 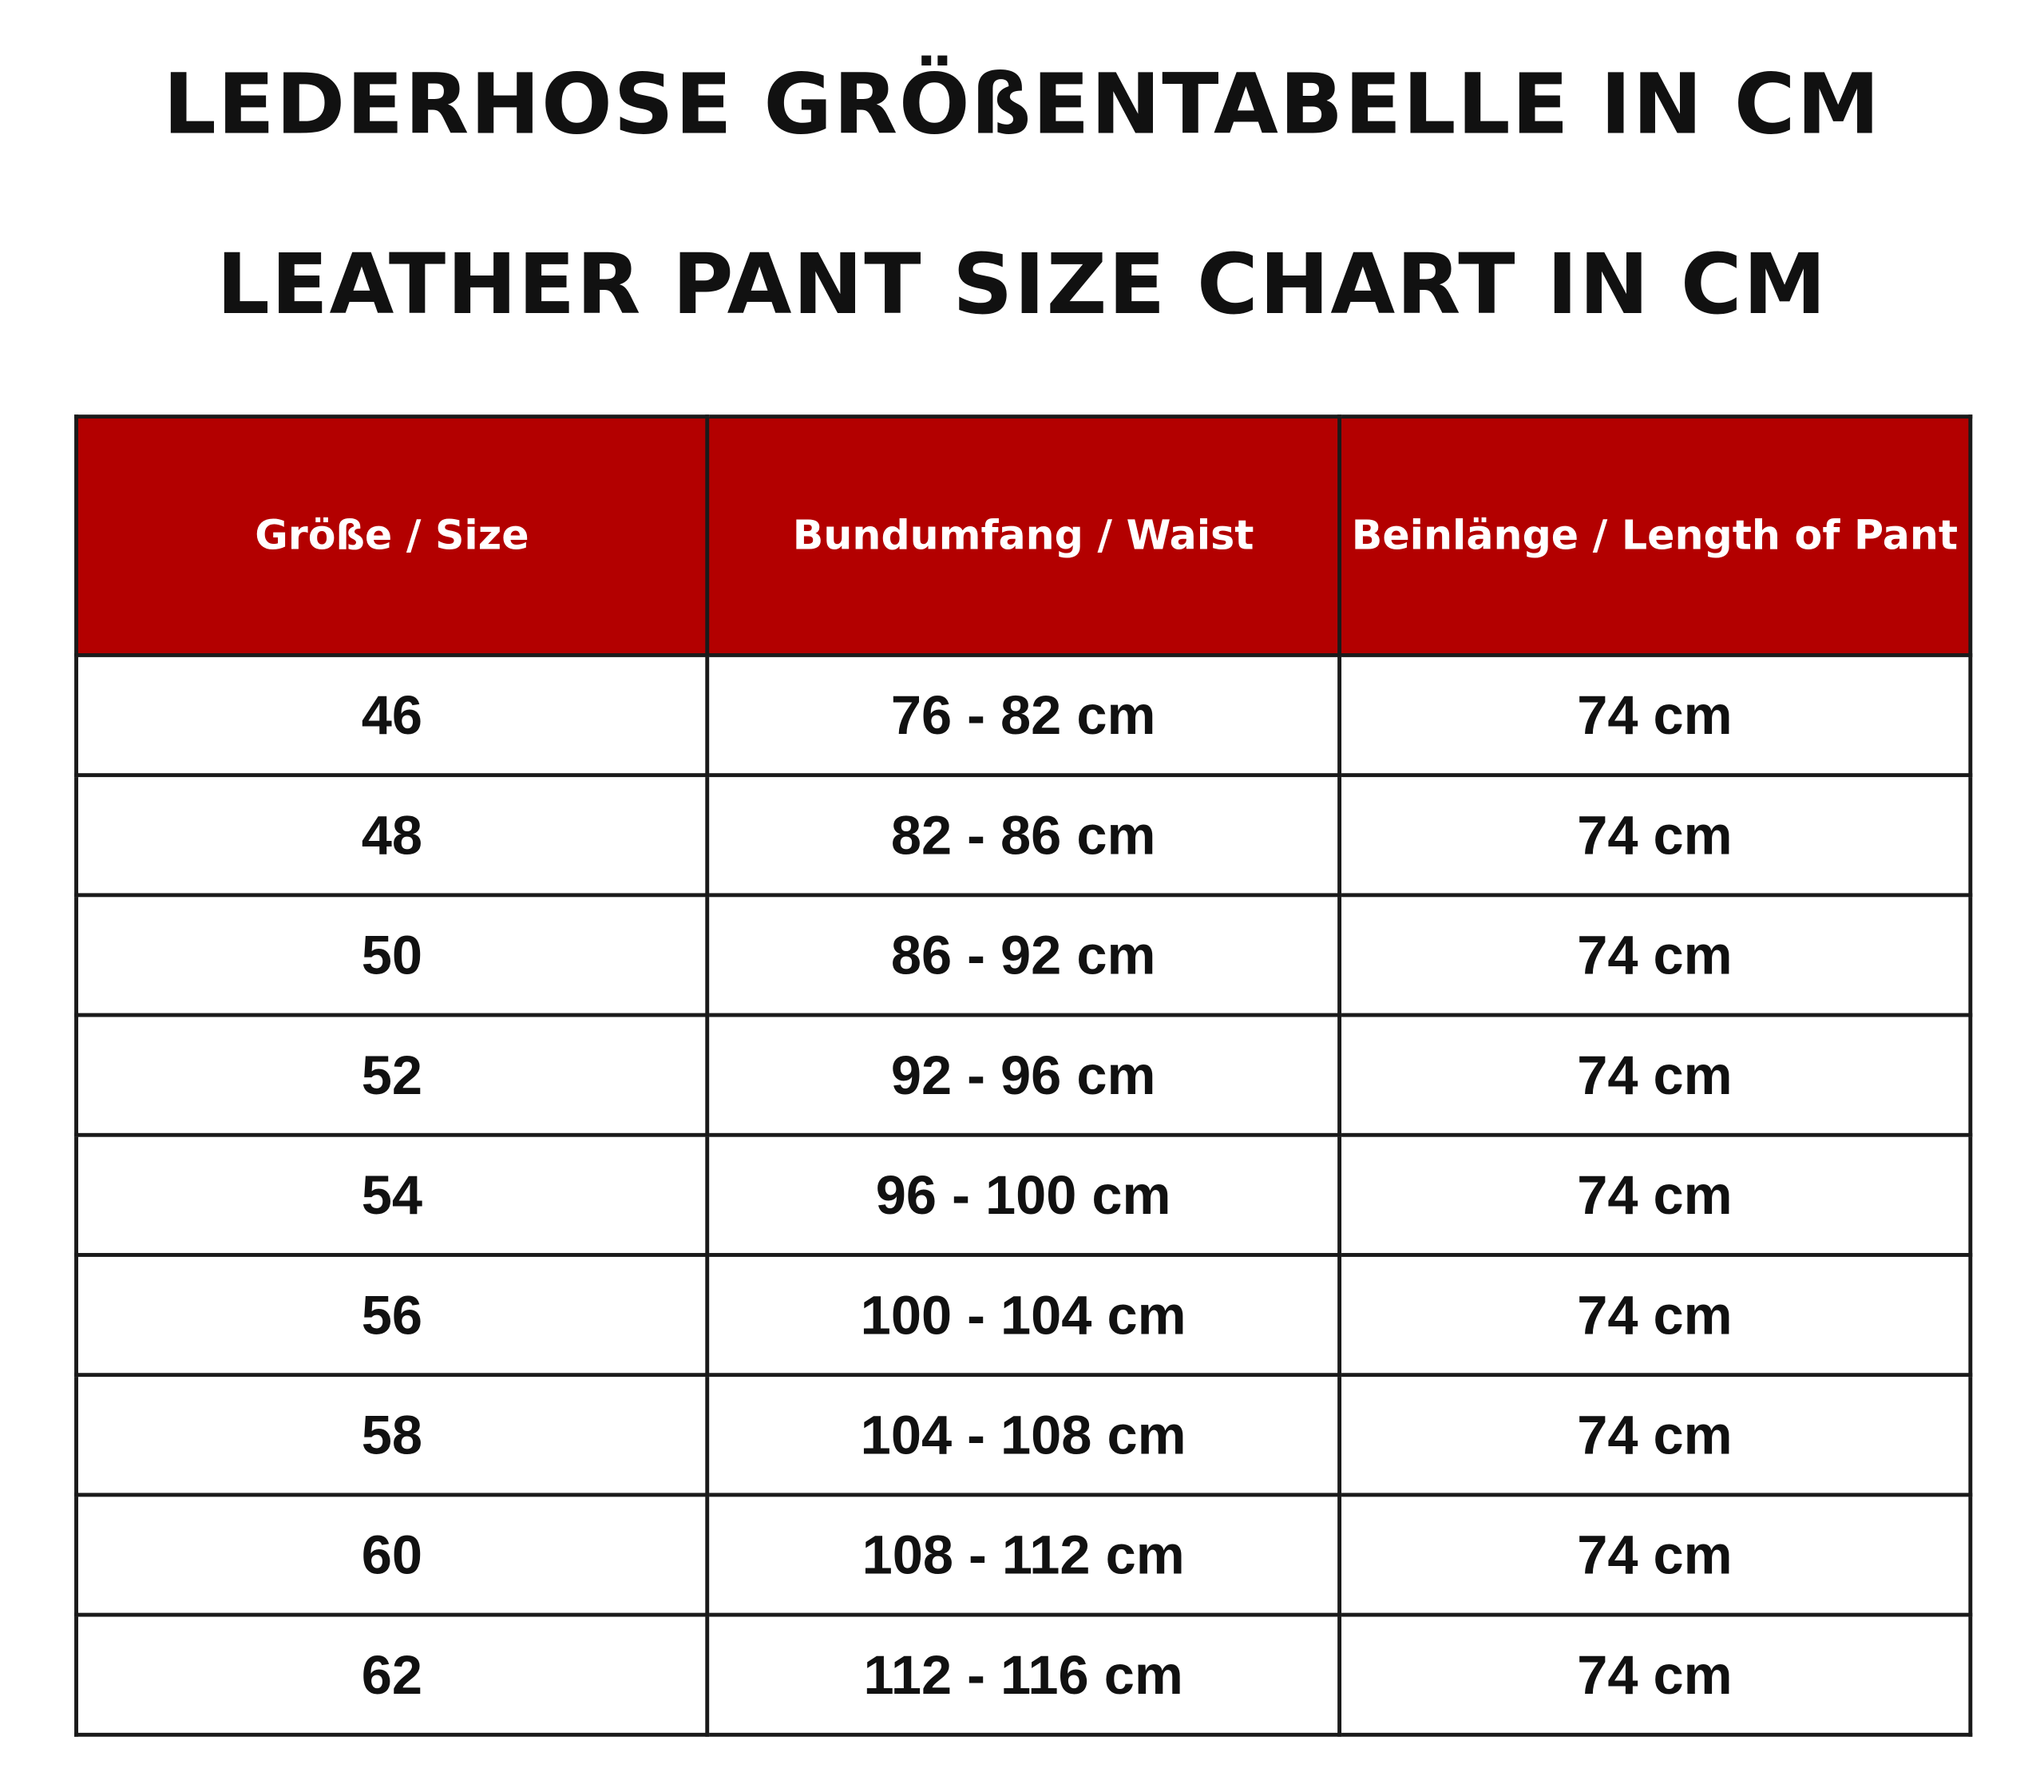 I want to click on cell-waist: 86 - 92 cm, so click(x=1023, y=955).